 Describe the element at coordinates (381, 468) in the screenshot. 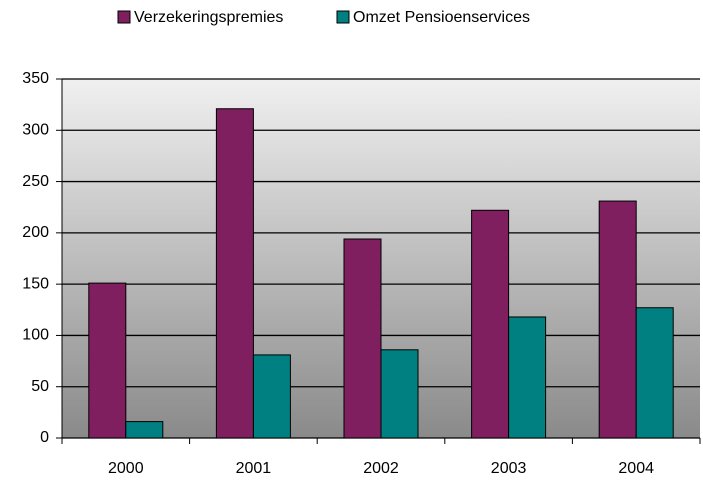

I see `x-tick-label: 2002` at that location.